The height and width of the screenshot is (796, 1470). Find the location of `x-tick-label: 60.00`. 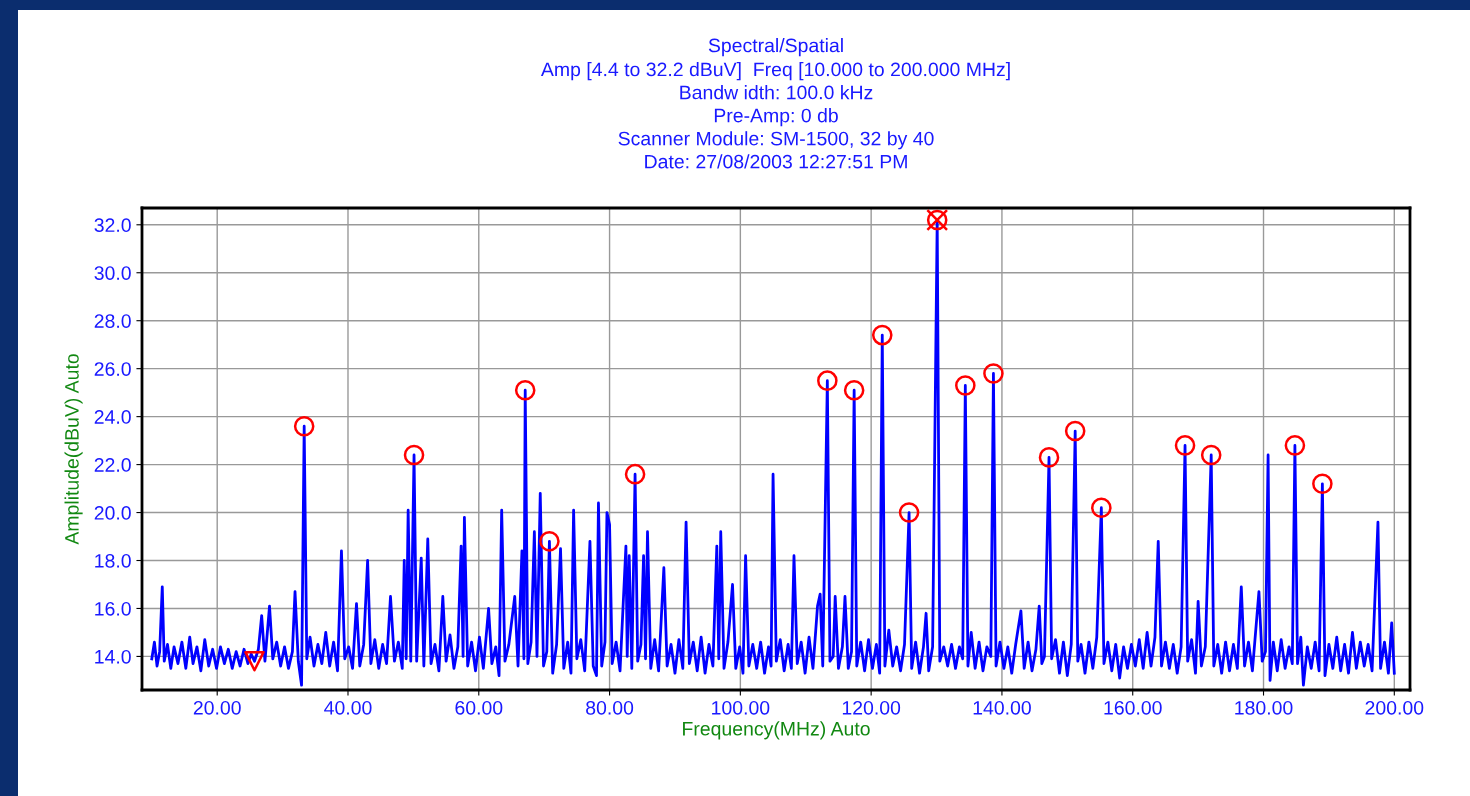

x-tick-label: 60.00 is located at coordinates (479, 707).